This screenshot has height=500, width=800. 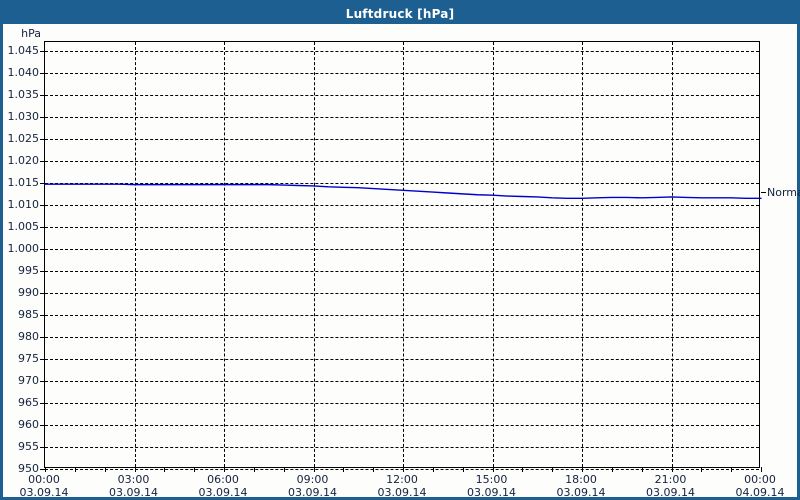 I want to click on y-axis-tick-label: 1.020, so click(x=23, y=160).